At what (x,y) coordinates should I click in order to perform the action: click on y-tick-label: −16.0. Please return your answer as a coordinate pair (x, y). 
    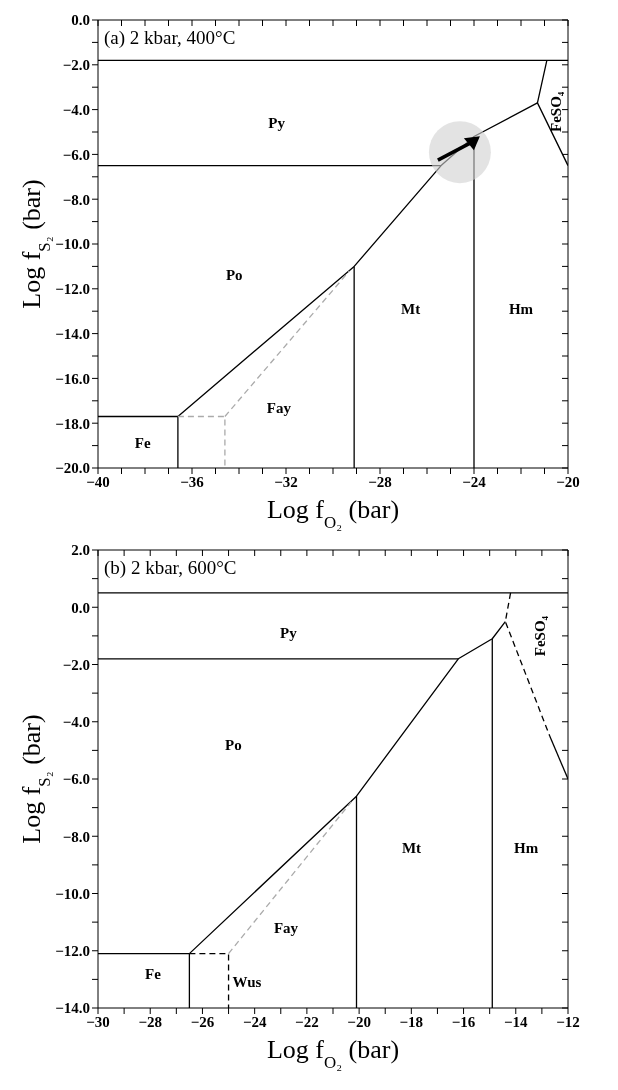
    Looking at the image, I should click on (72, 378).